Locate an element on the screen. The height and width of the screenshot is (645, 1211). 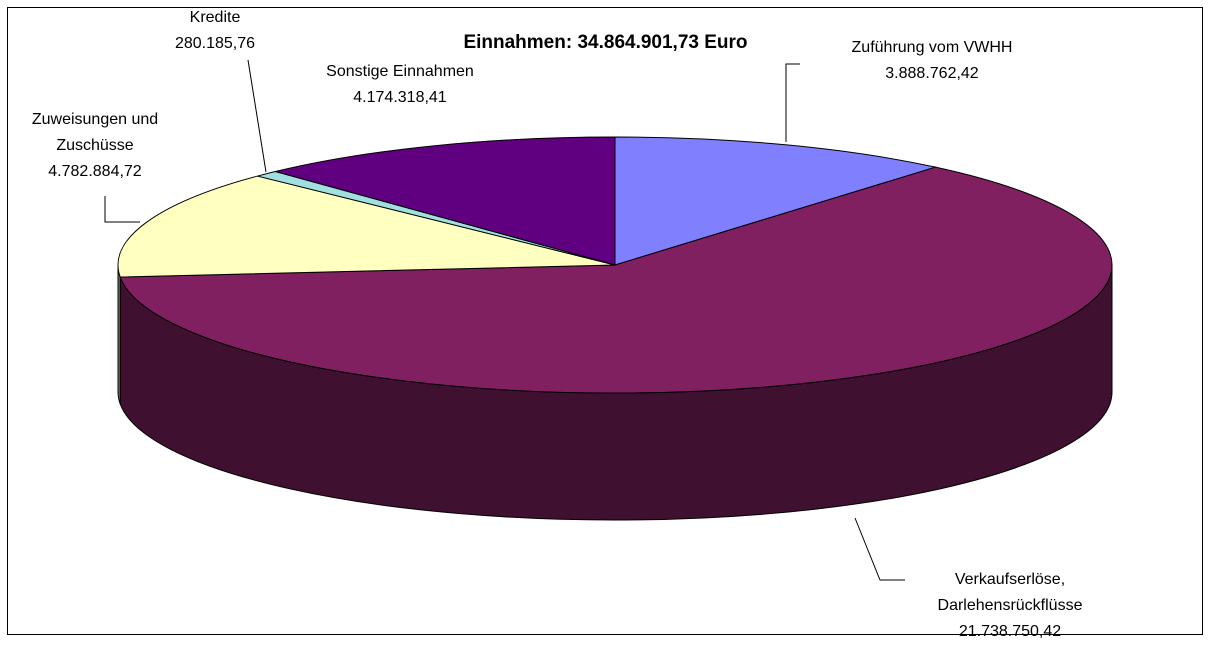
slice-label: Zuweisungen und Zuschüsse 4.782.884,72 is located at coordinates (95, 146).